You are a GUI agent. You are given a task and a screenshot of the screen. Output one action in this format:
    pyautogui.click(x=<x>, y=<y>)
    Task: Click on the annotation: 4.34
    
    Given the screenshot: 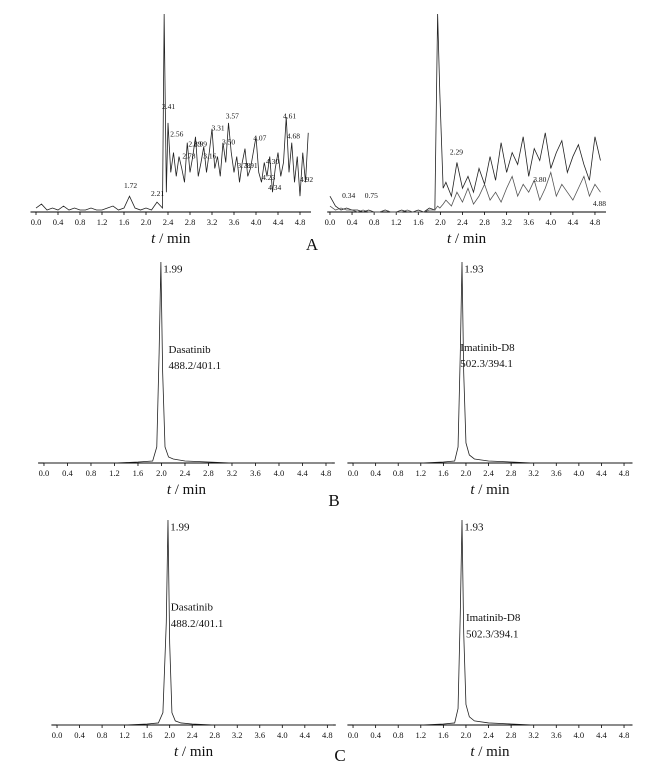 What is the action you would take?
    pyautogui.click(x=274, y=187)
    